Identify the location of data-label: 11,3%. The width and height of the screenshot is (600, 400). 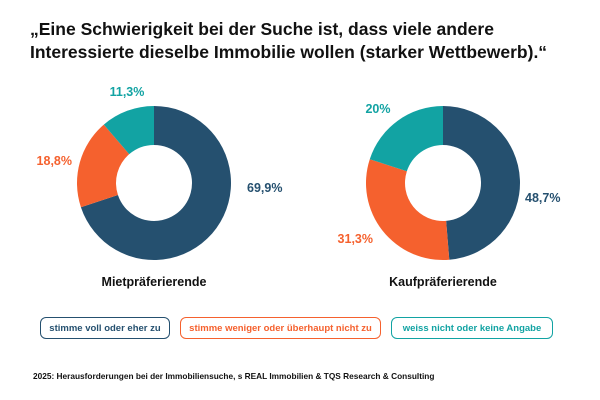
(127, 92).